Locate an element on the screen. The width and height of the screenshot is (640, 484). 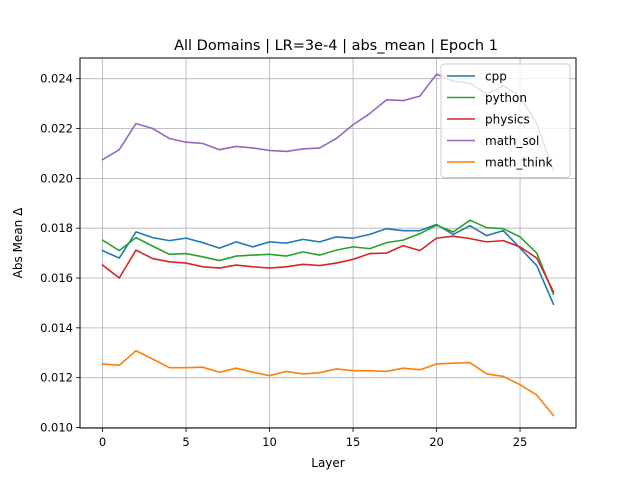
y-axis-label: Abs Mean Δ is located at coordinates (18, 242).